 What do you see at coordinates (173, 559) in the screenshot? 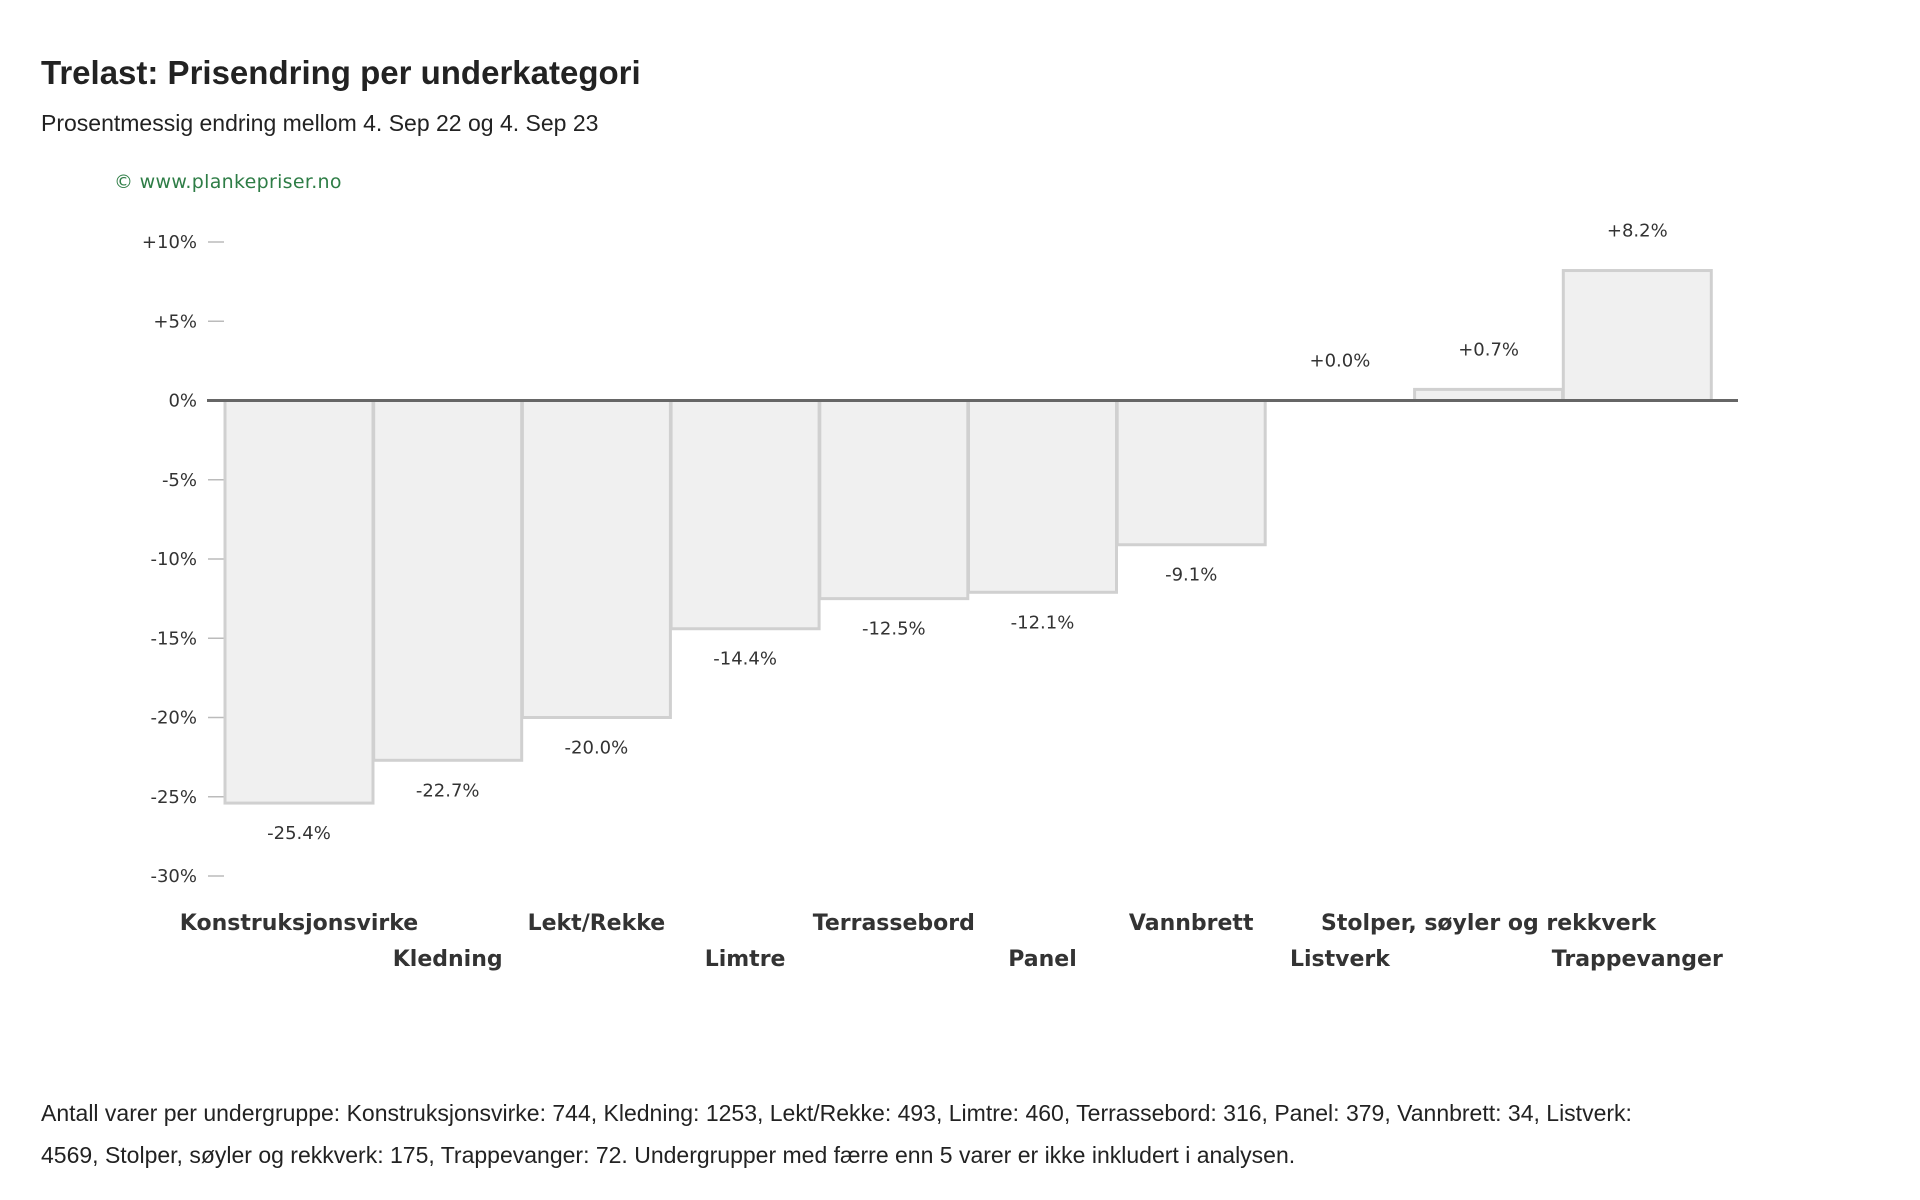
I see `y-tick-label: -10%` at bounding box center [173, 559].